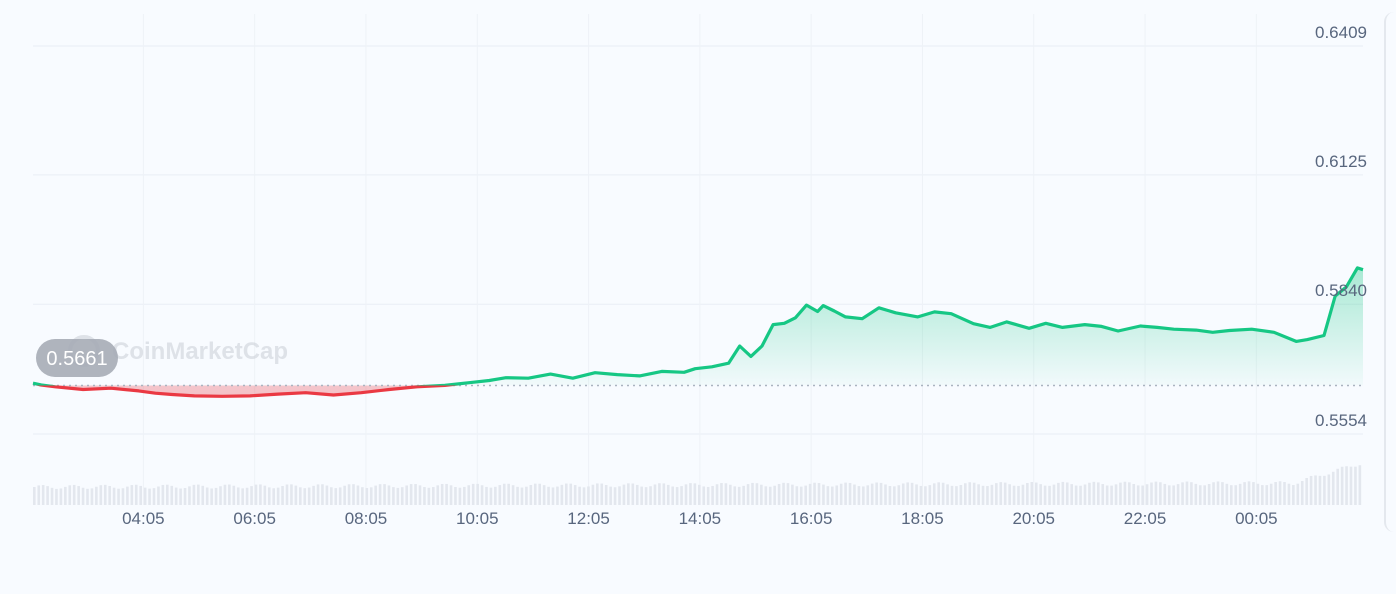 Image resolution: width=1396 pixels, height=594 pixels. I want to click on y-tick-label: 0.6125, so click(1341, 161).